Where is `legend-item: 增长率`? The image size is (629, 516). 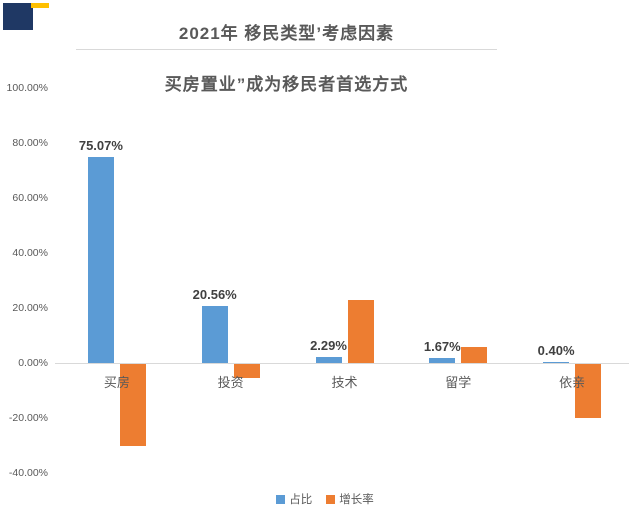
legend-item: 增长率 is located at coordinates (350, 499).